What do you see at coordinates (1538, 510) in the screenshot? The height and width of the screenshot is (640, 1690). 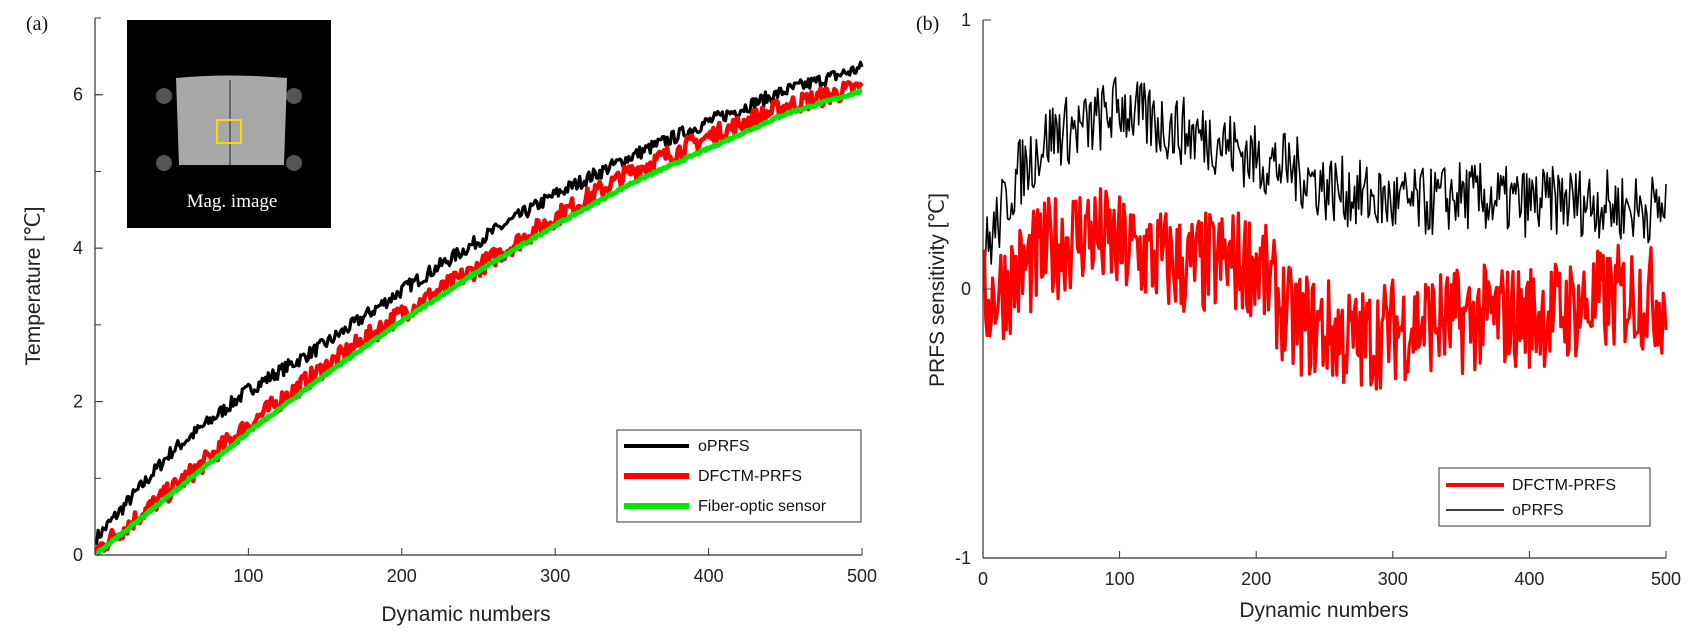 I see `panel-b-legend-label-oprfs: oPRFS` at bounding box center [1538, 510].